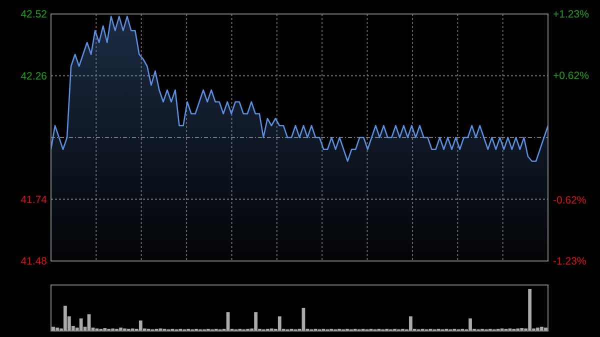 This screenshot has height=337, width=600. What do you see at coordinates (34, 262) in the screenshot?
I see `y-tick-label: 41.48` at bounding box center [34, 262].